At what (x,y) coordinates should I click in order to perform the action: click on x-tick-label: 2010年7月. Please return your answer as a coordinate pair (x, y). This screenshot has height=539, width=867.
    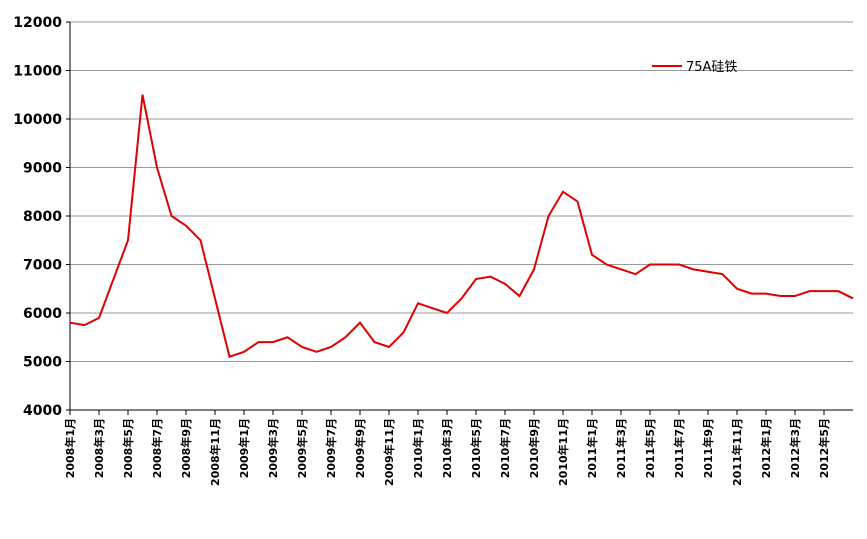
    Looking at the image, I should click on (505, 448).